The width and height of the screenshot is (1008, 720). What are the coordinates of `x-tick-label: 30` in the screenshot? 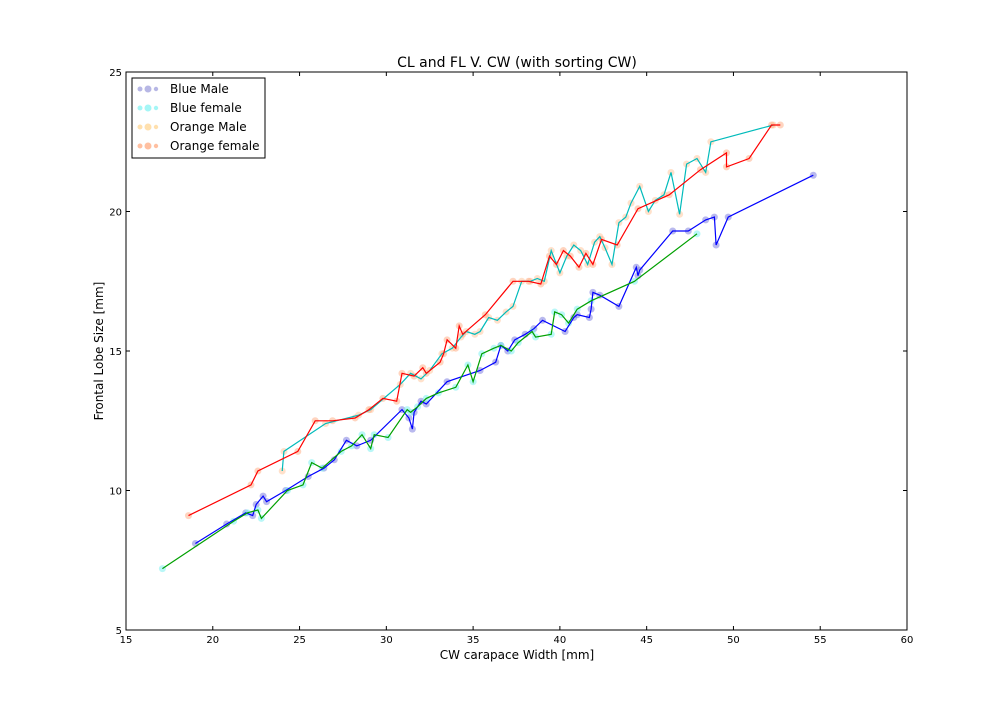 It's located at (386, 640).